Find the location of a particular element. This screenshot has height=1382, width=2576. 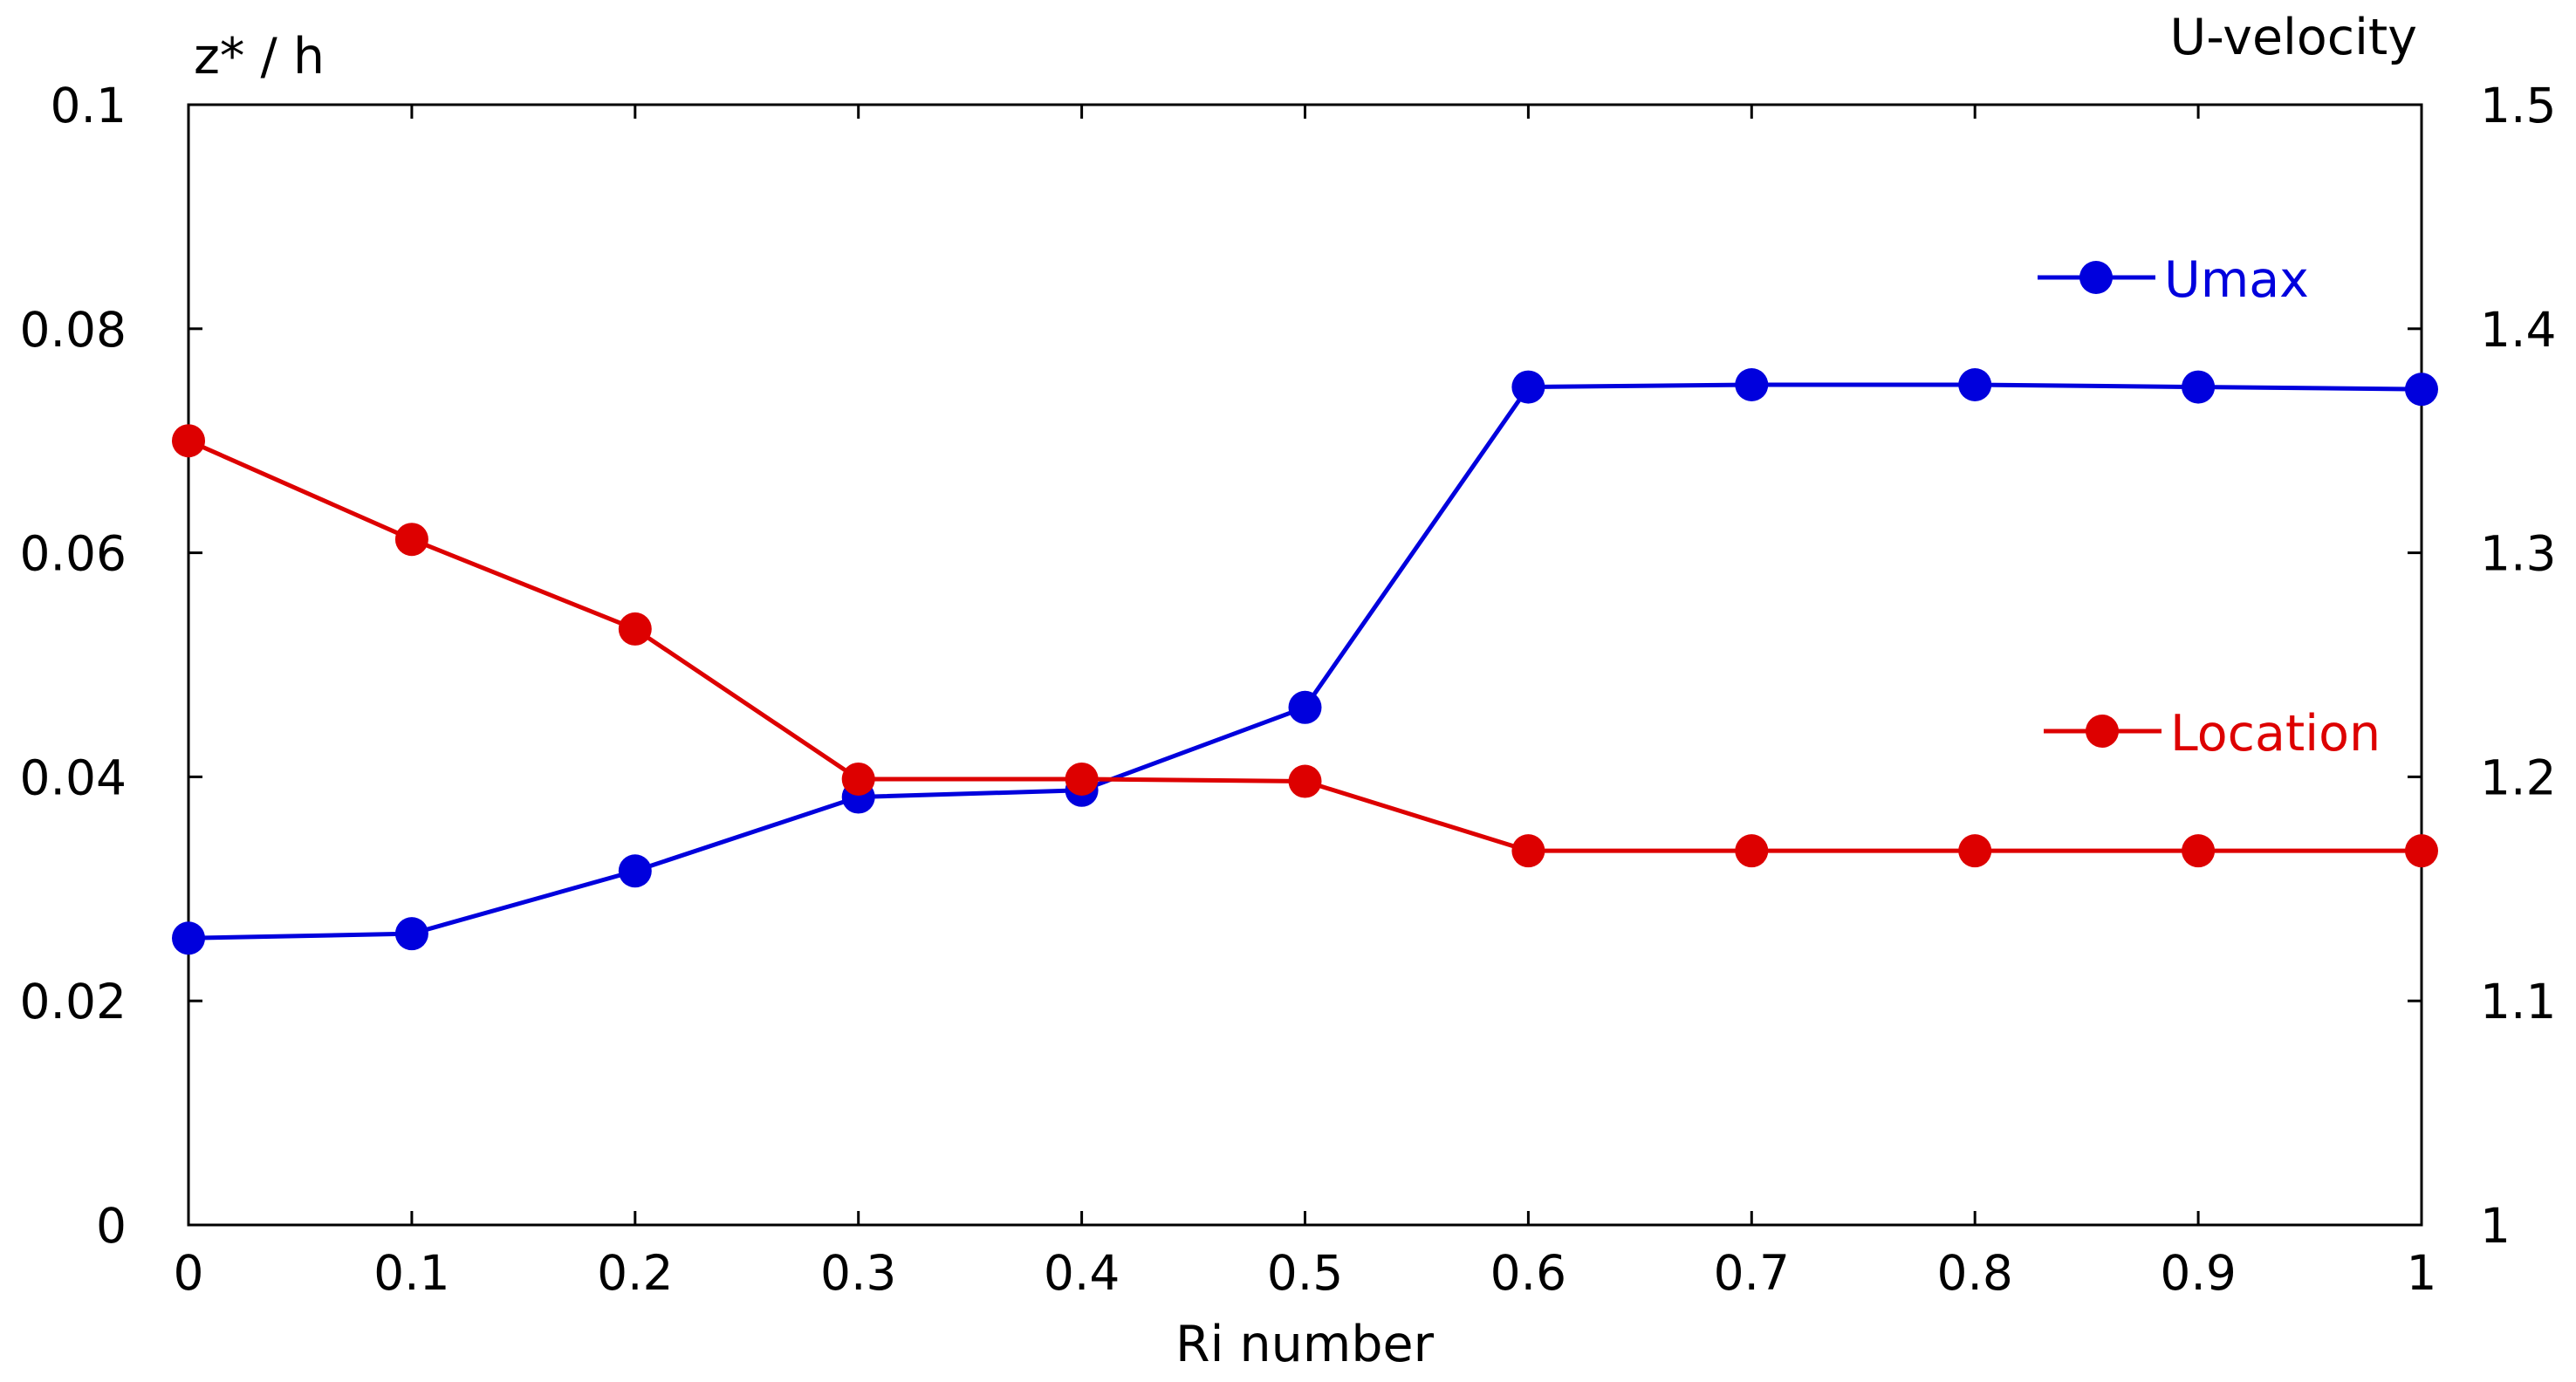

x-tick-label: 0.7 is located at coordinates (1752, 1273).